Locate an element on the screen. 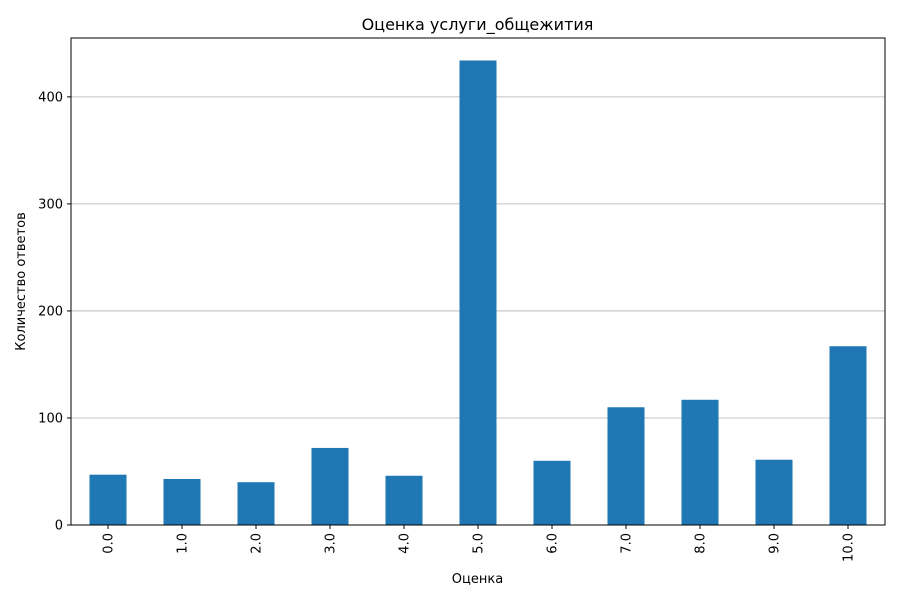  bar-10.0 is located at coordinates (848, 435).